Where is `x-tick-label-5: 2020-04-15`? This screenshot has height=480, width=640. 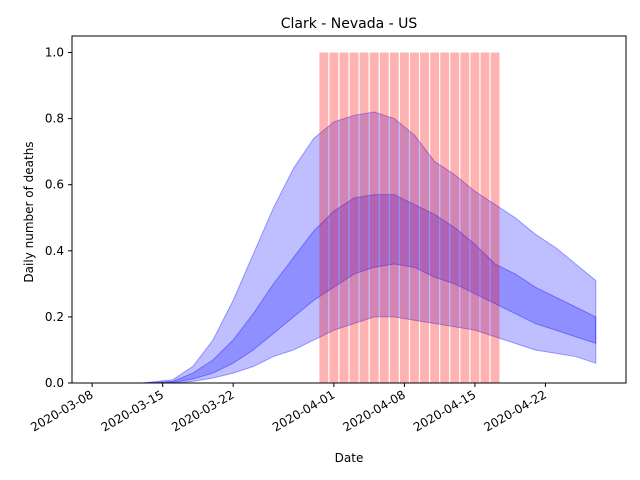 x-tick-label-5: 2020-04-15 is located at coordinates (444, 410).